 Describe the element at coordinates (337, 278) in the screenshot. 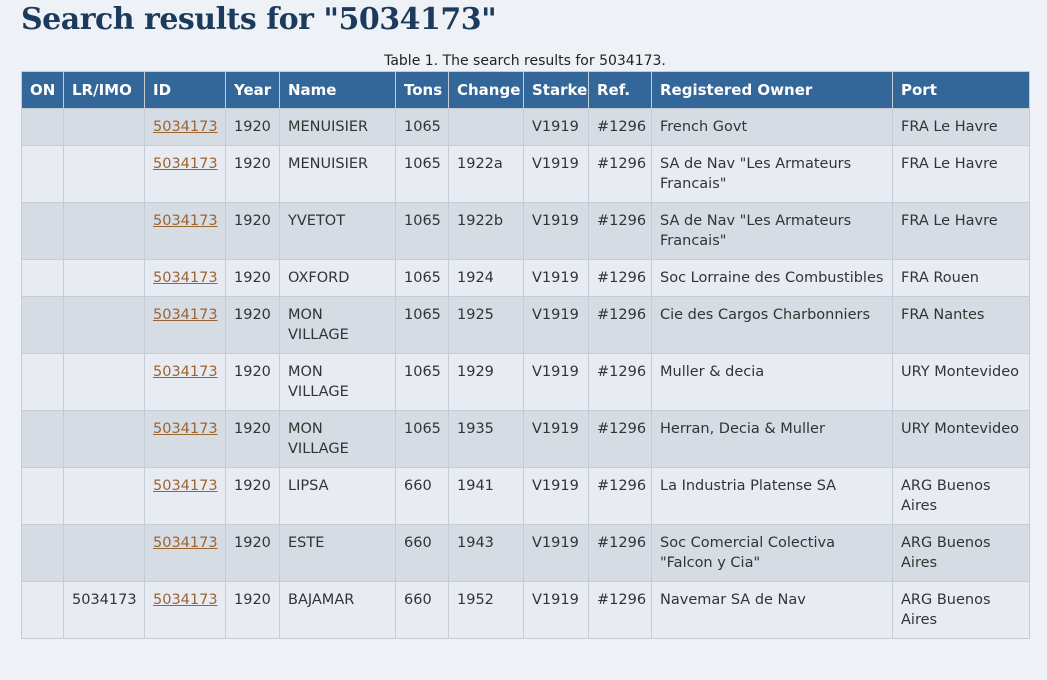

I see `table-cell: OXFORD` at that location.